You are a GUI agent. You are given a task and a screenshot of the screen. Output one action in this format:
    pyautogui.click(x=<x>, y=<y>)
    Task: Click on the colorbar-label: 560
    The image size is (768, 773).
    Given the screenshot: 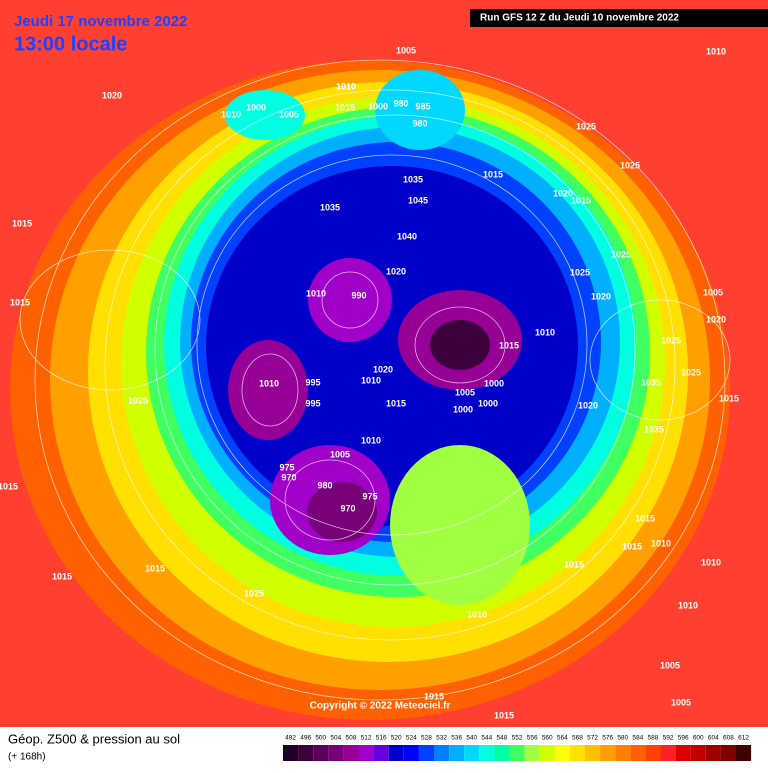 What is the action you would take?
    pyautogui.click(x=547, y=738)
    